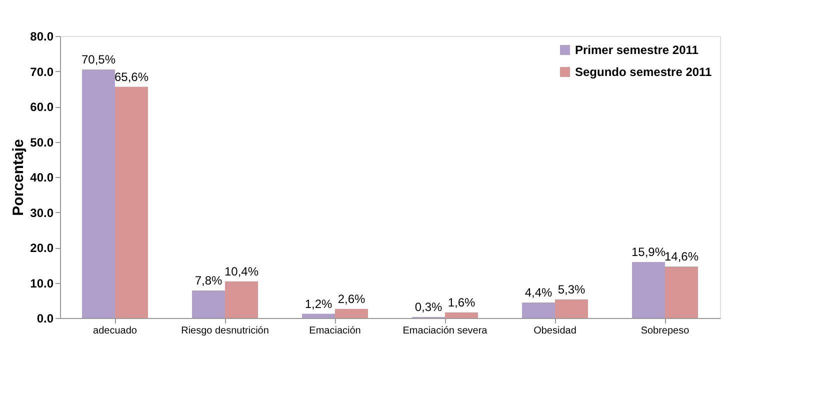 The width and height of the screenshot is (821, 411). Describe the element at coordinates (462, 302) in the screenshot. I see `data-label: 1,6%` at that location.